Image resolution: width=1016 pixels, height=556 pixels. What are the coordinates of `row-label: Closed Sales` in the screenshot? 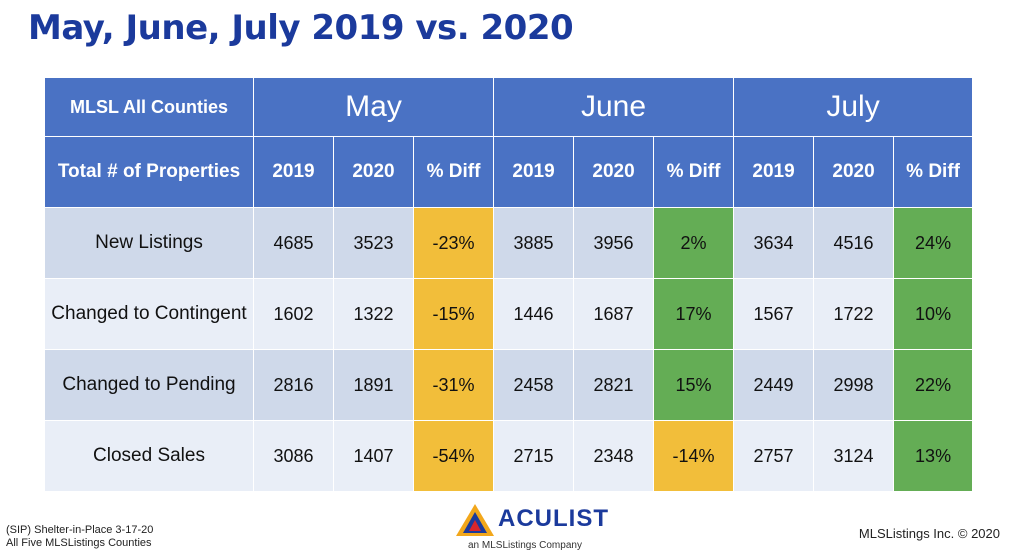 It's located at (149, 456).